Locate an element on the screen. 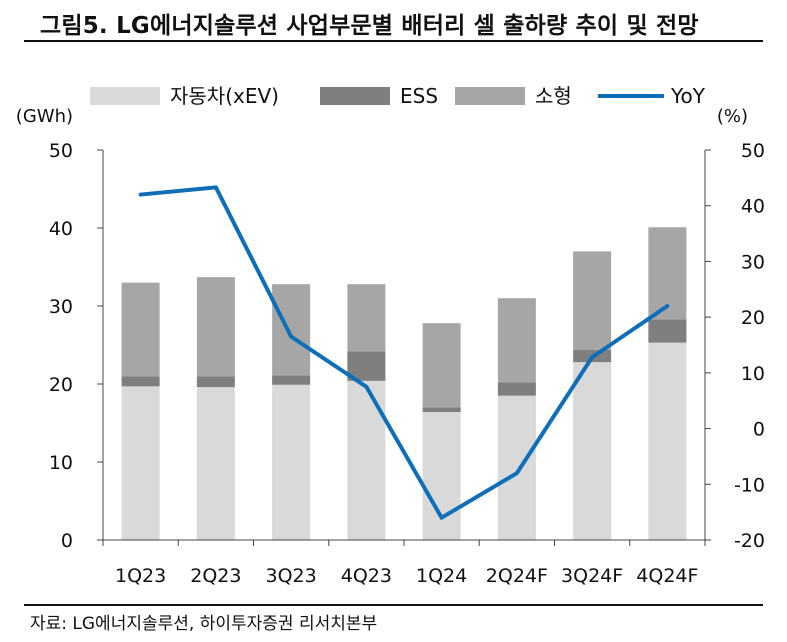 The width and height of the screenshot is (787, 642). title-divider is located at coordinates (393, 41).